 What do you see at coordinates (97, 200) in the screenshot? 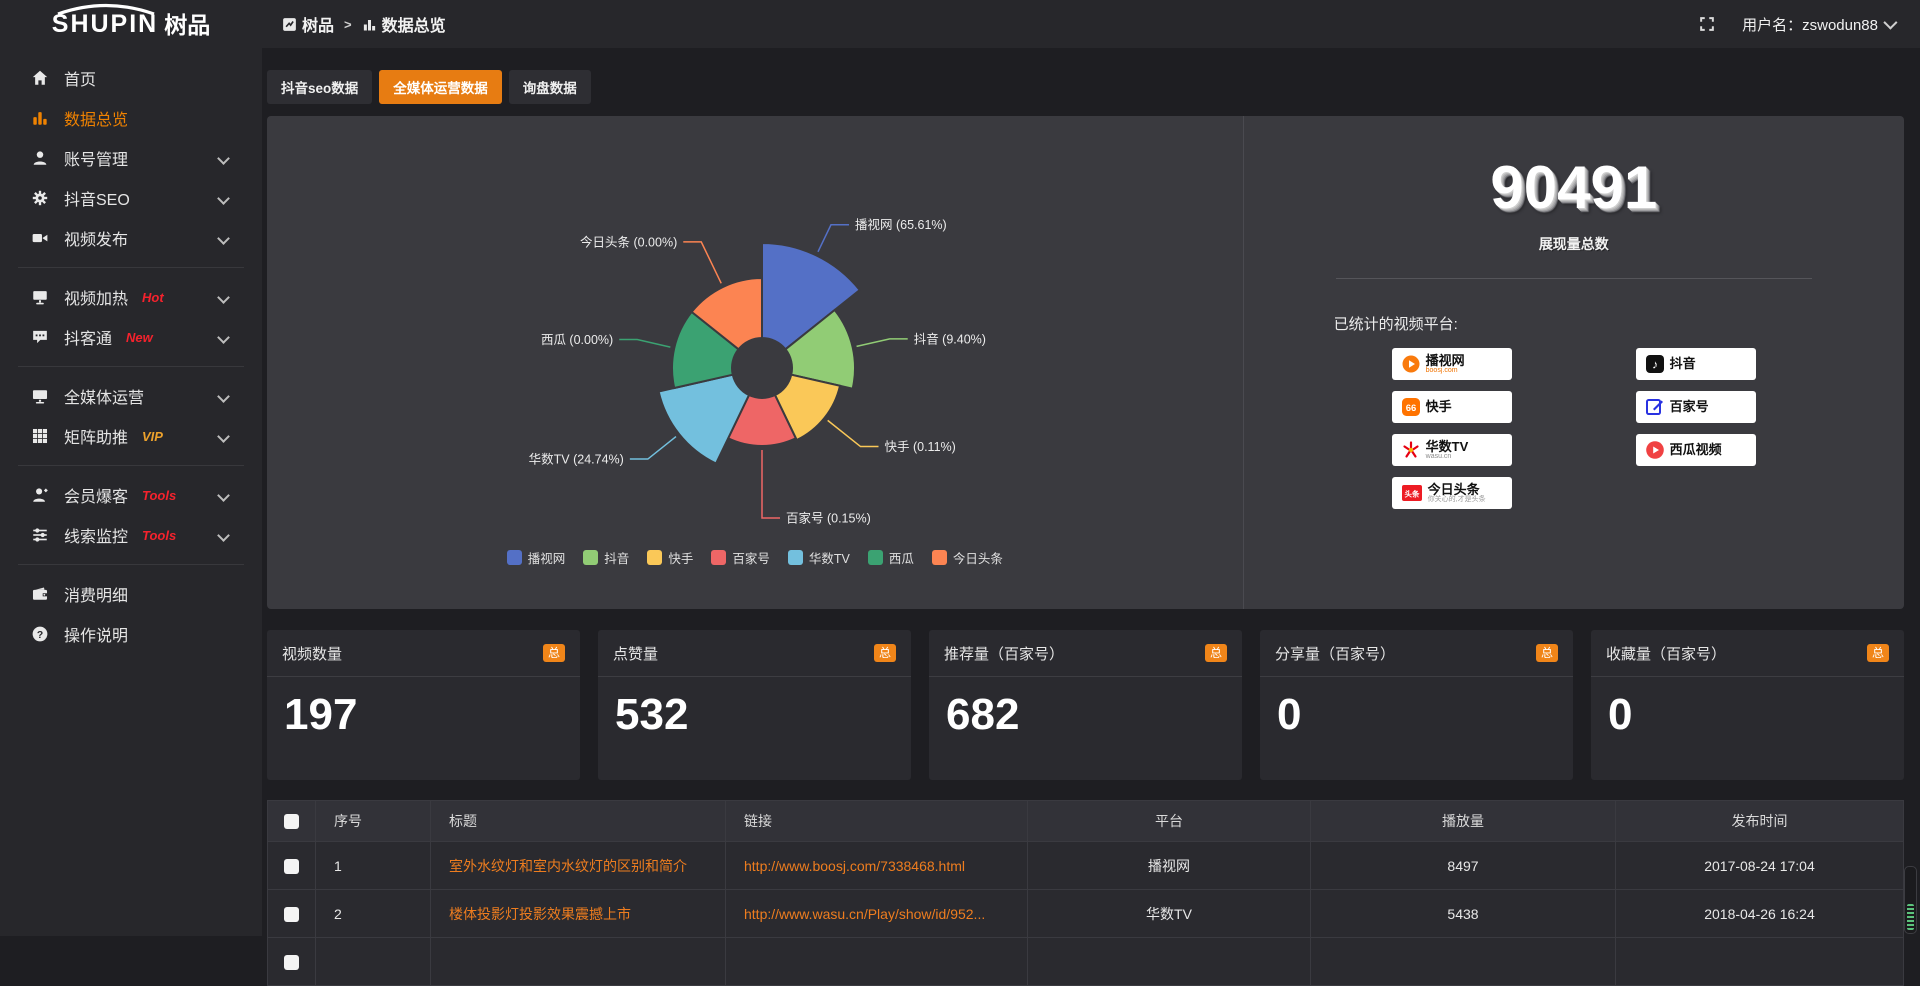
I see `sidebar-item-label: 抖音SEO` at bounding box center [97, 200].